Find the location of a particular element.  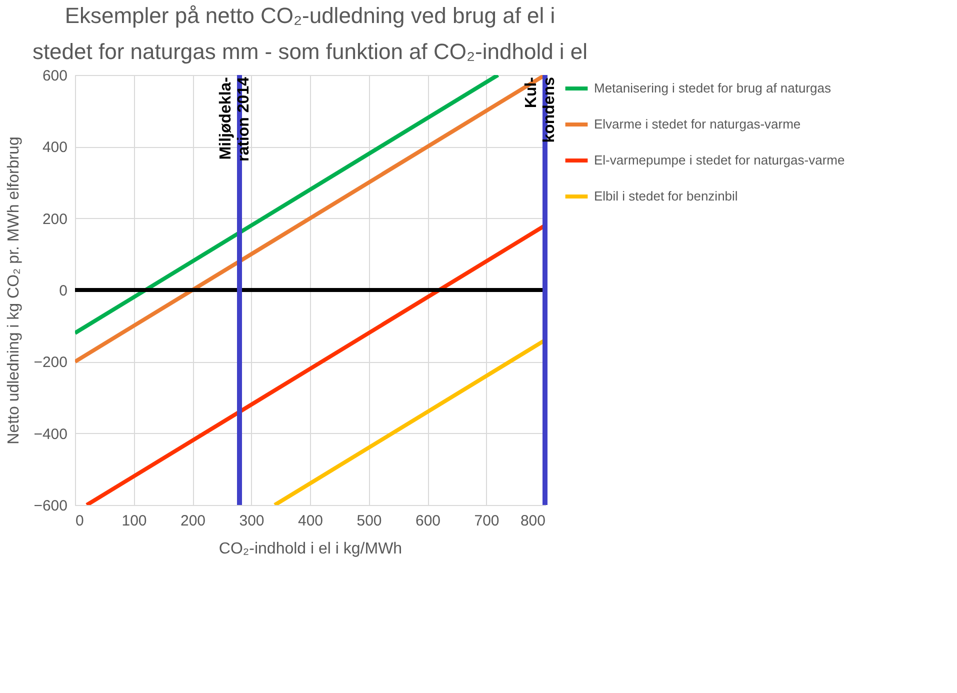

legend-label: Metanisering i stedet for brug af naturgas is located at coordinates (713, 88).